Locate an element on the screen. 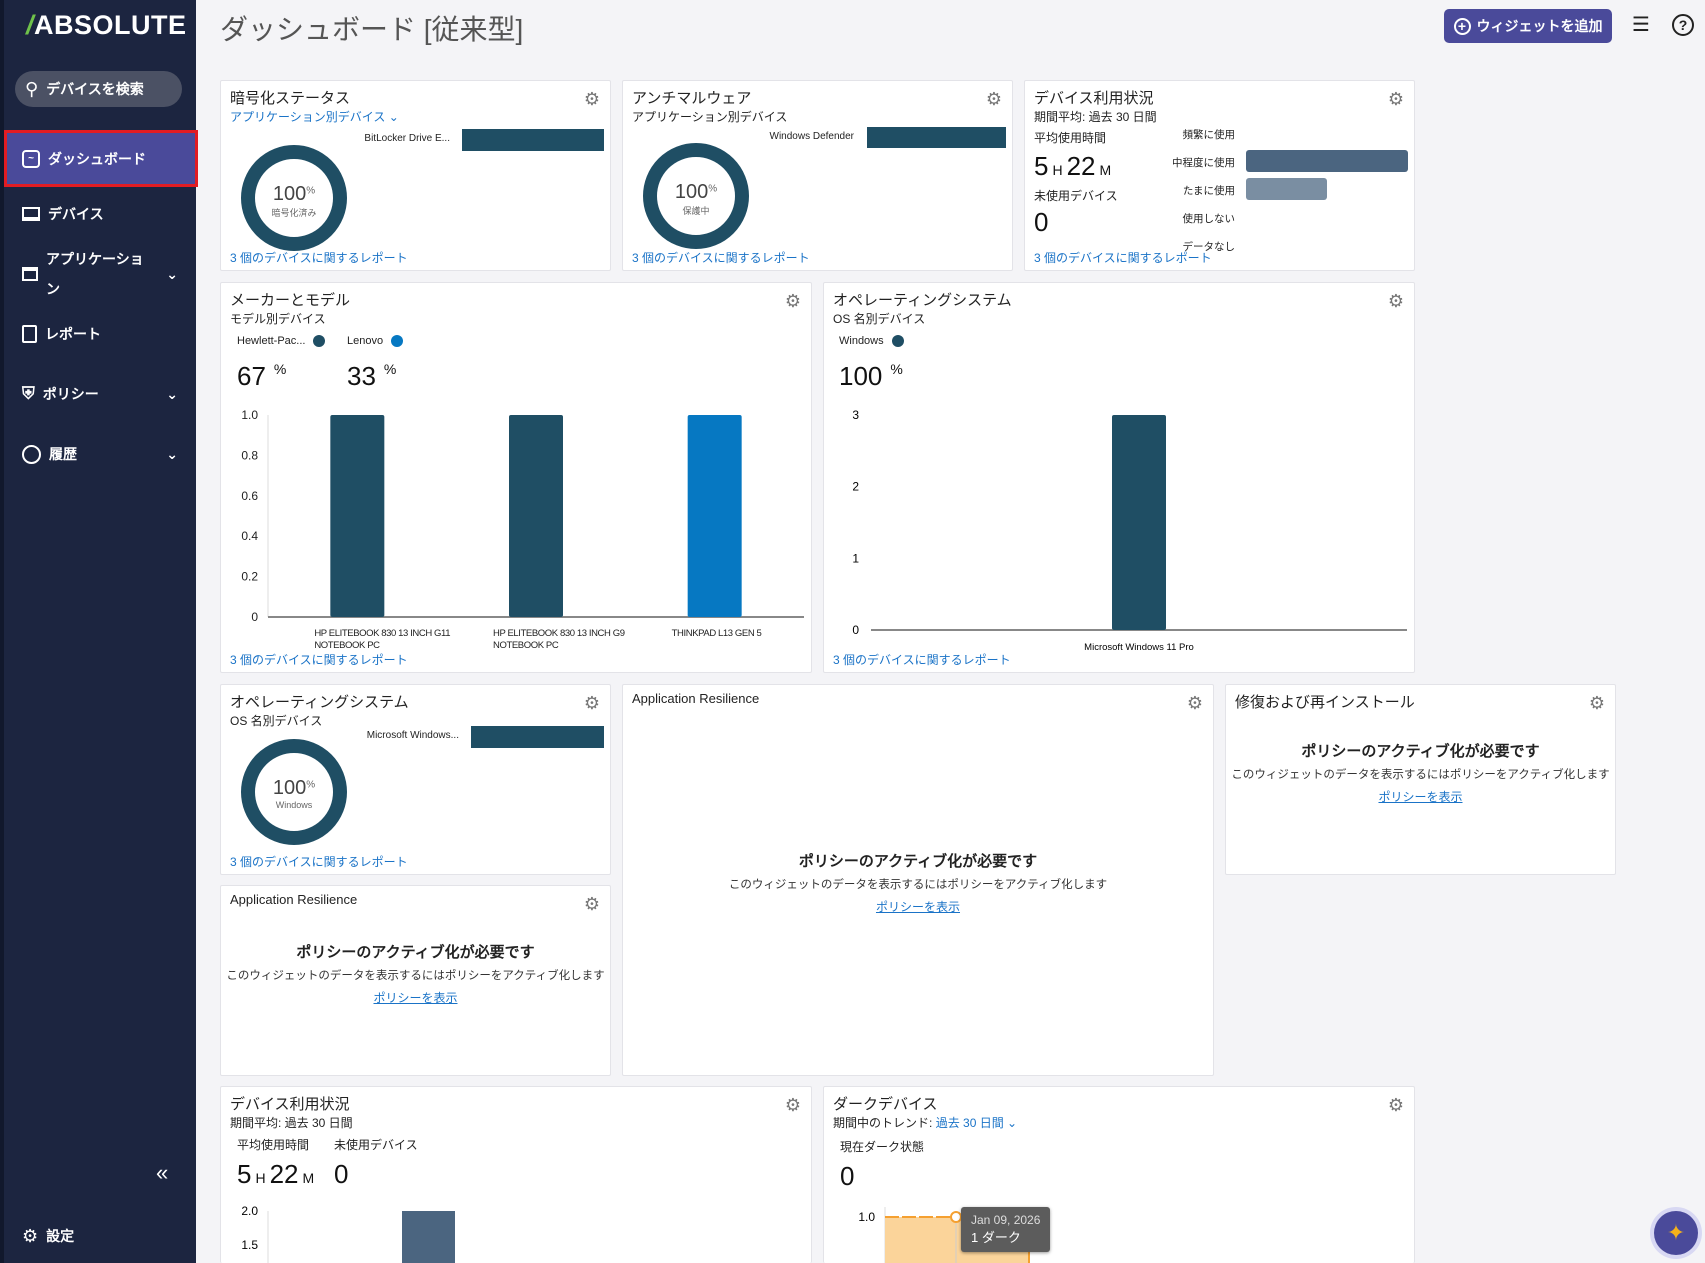 The width and height of the screenshot is (1705, 1263). tooltip-date: Jan 09, 2026 is located at coordinates (1006, 1220).